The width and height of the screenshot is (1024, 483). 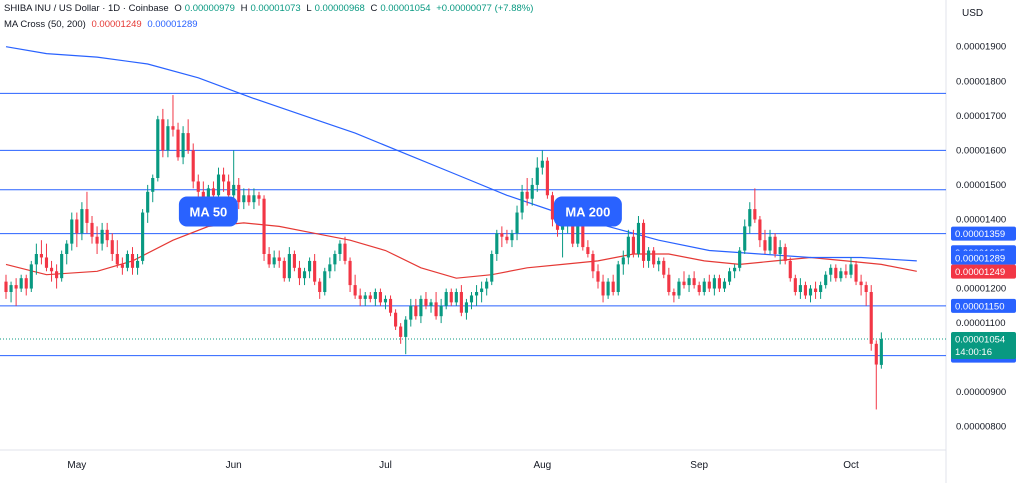 I want to click on x-tick-label: Oct, so click(x=851, y=465).